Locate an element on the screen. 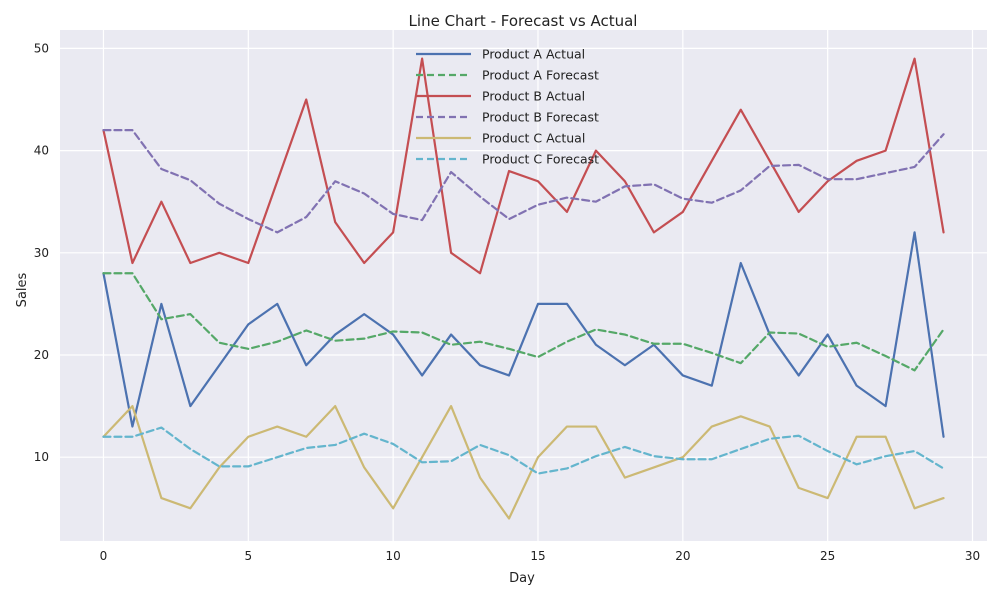 Image resolution: width=1000 pixels, height=600 pixels. legend-label: Product B Forecast is located at coordinates (540, 117).